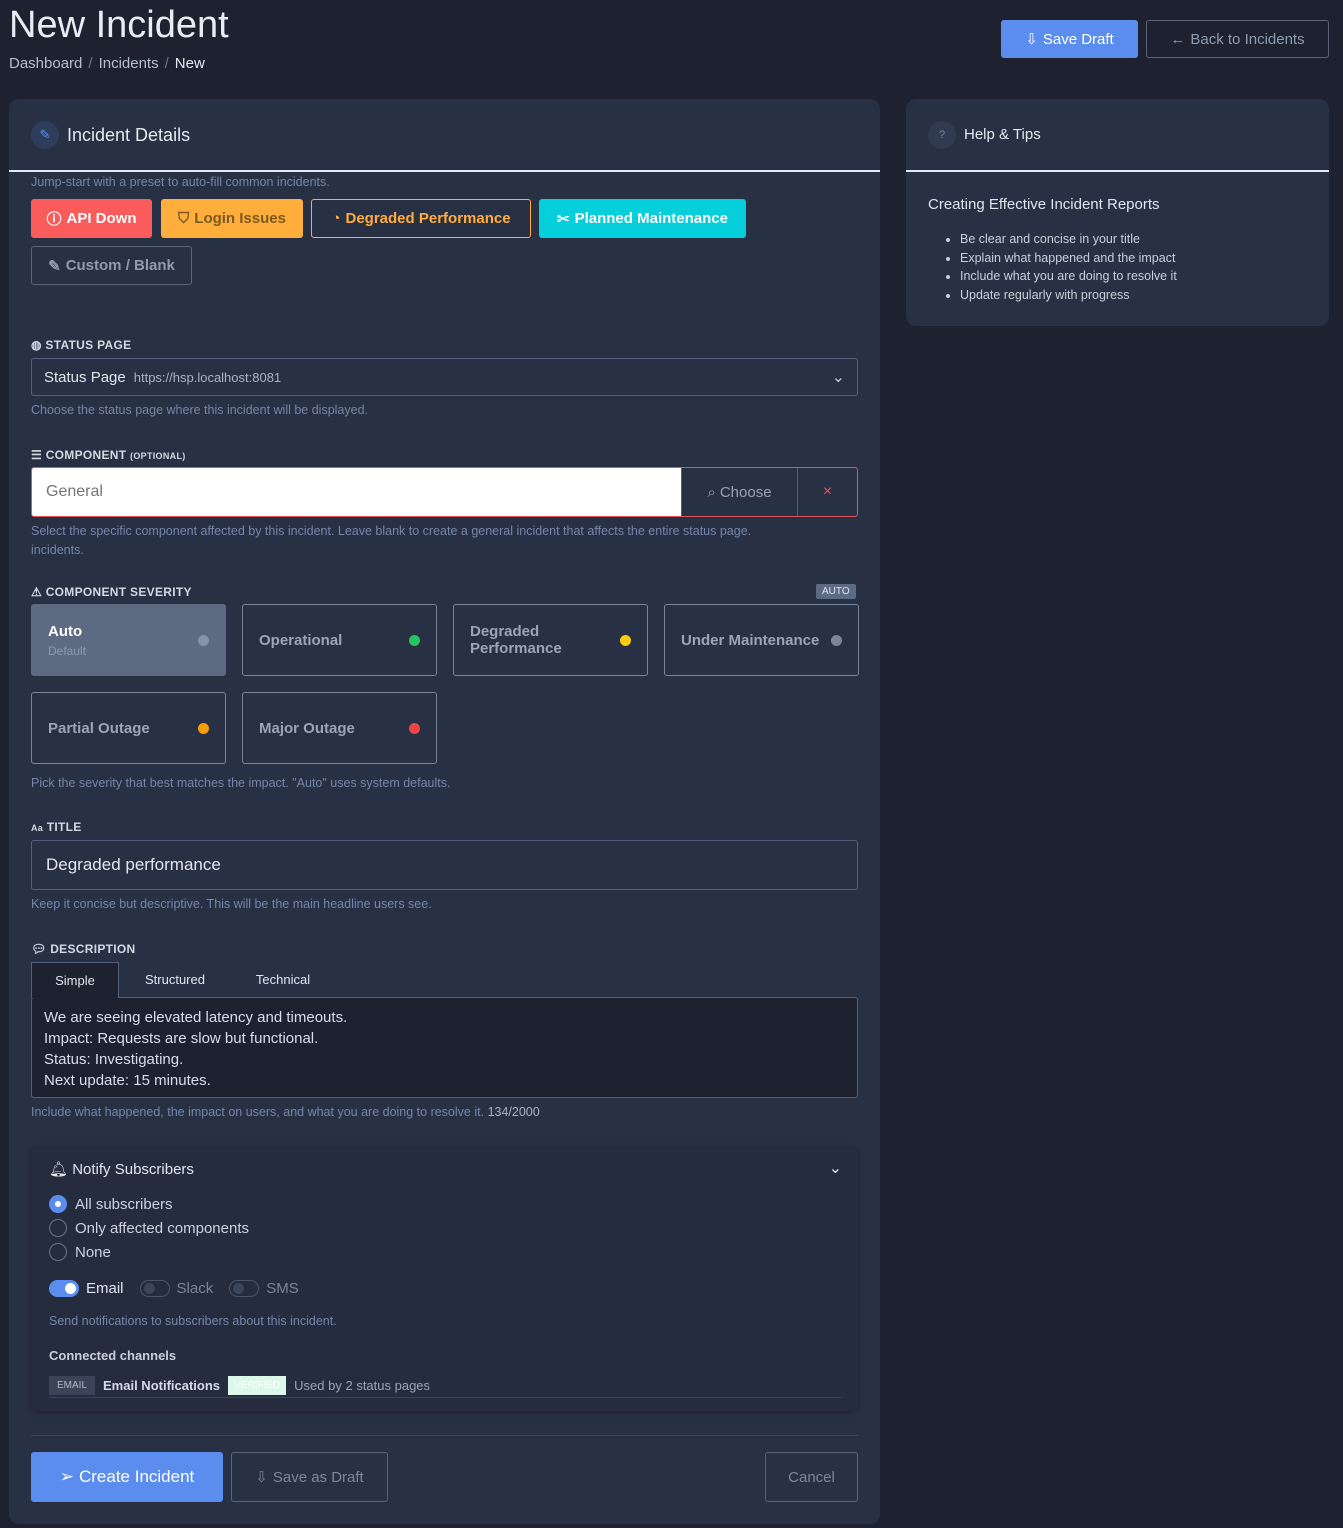 Image resolution: width=1343 pixels, height=1528 pixels. Describe the element at coordinates (942, 135) in the screenshot. I see `question-icon: ?` at that location.